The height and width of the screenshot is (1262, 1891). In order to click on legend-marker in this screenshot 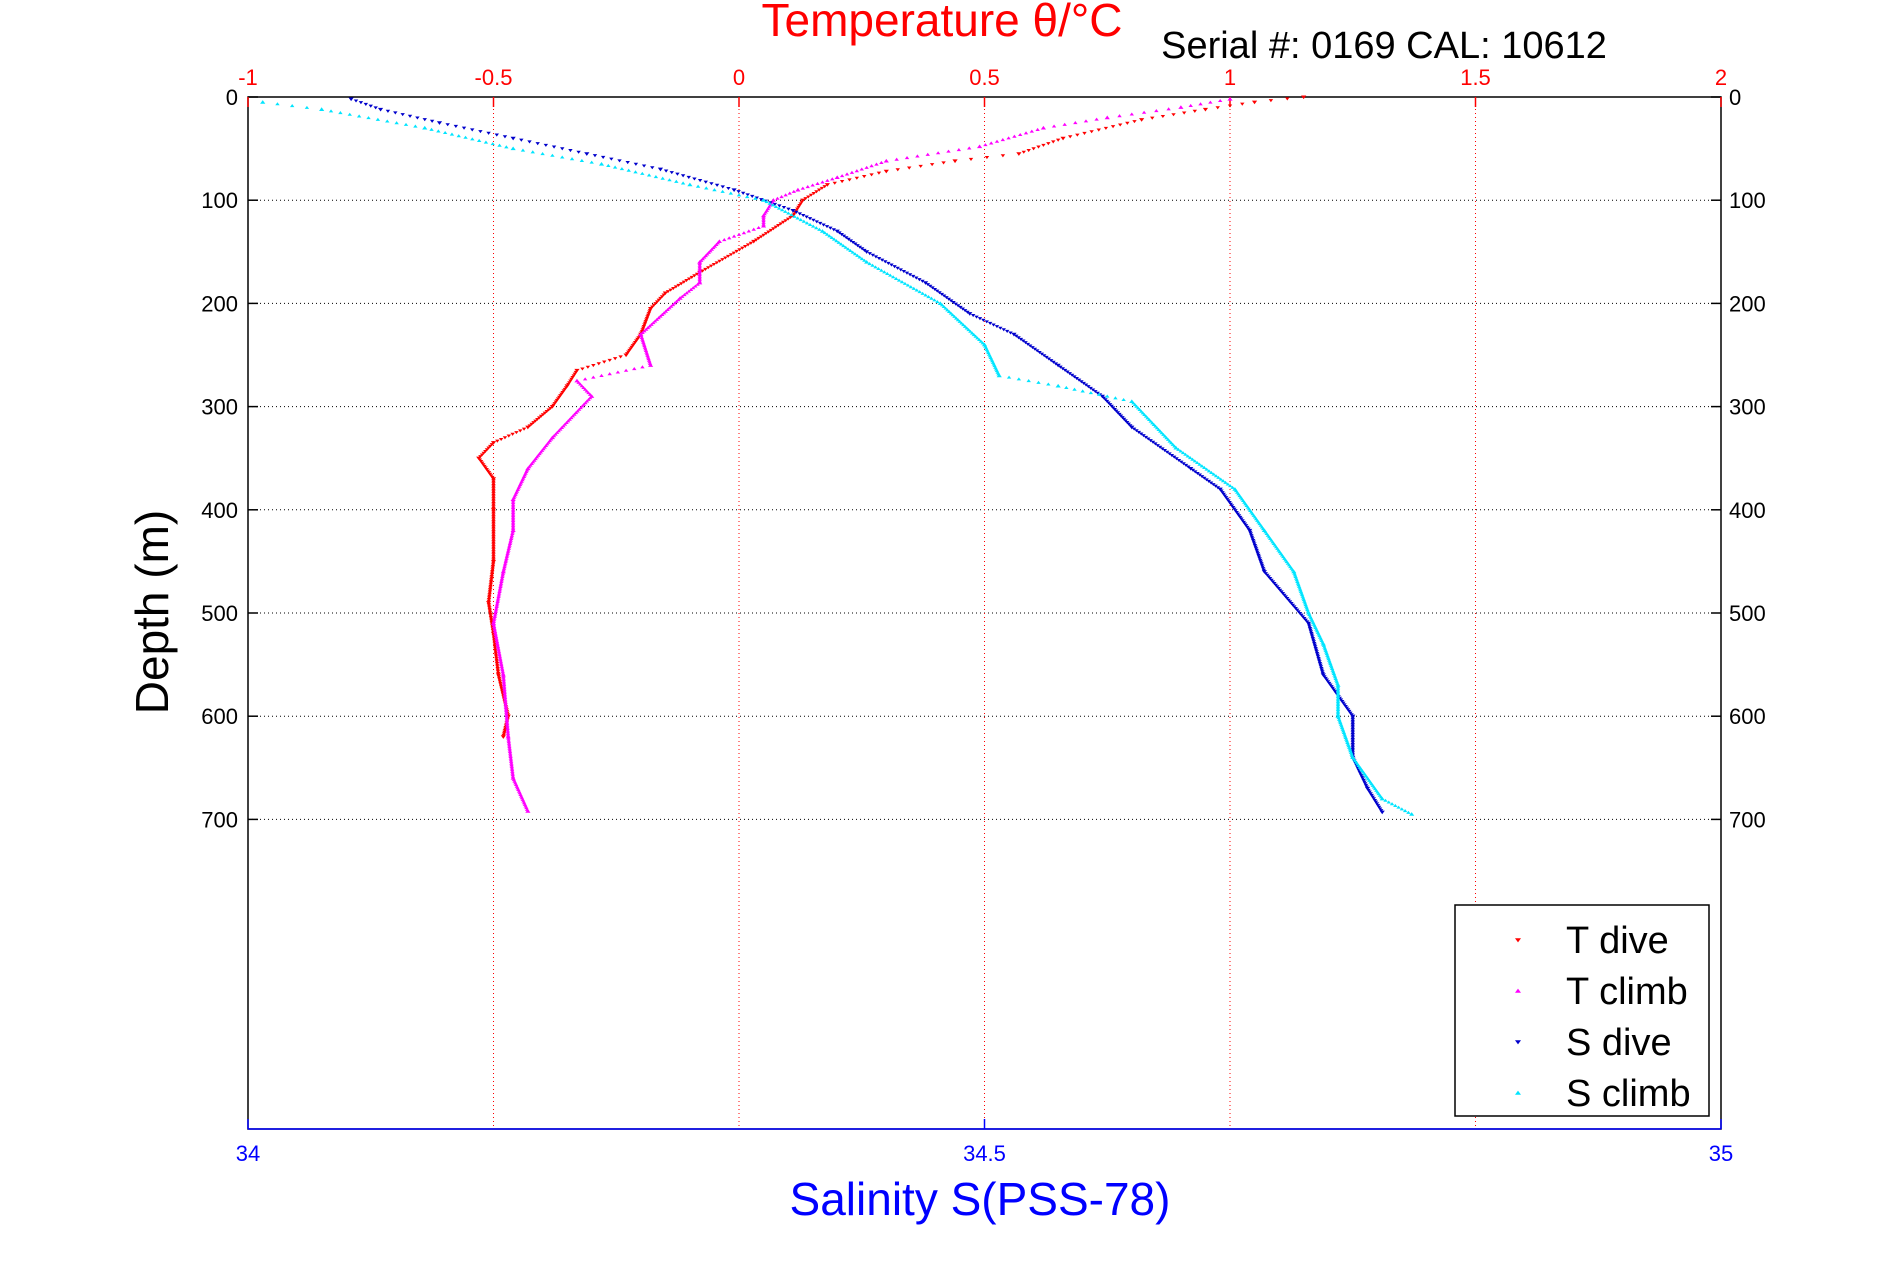, I will do `click(1518, 990)`.